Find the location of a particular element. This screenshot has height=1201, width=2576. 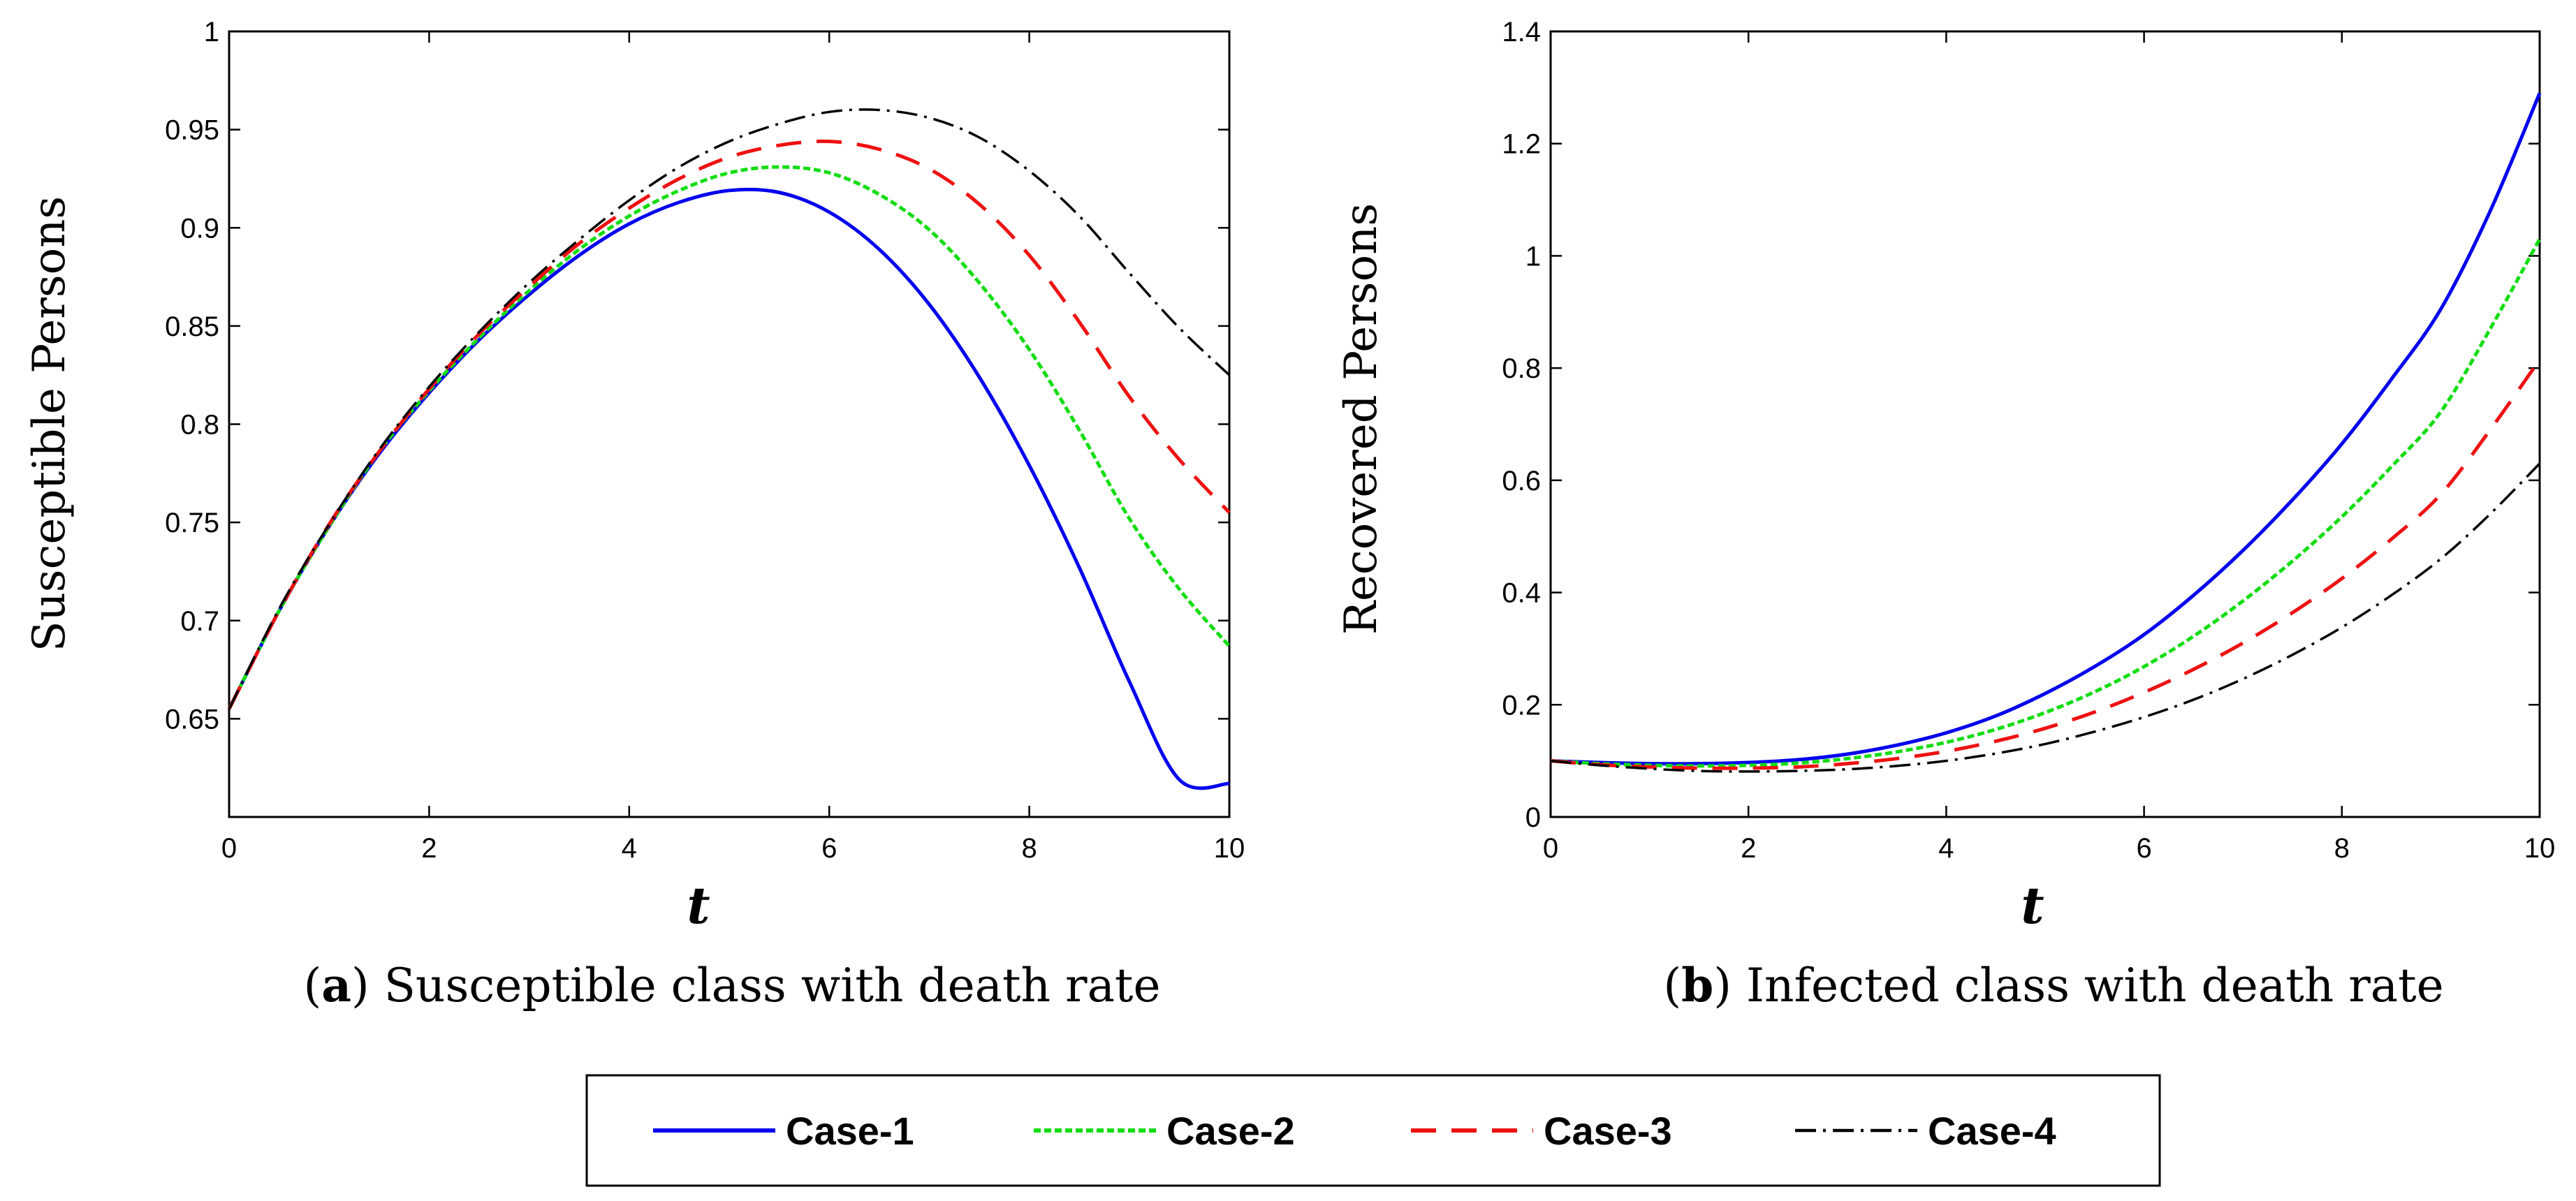

y-tick-label: 0.9 is located at coordinates (199, 228).